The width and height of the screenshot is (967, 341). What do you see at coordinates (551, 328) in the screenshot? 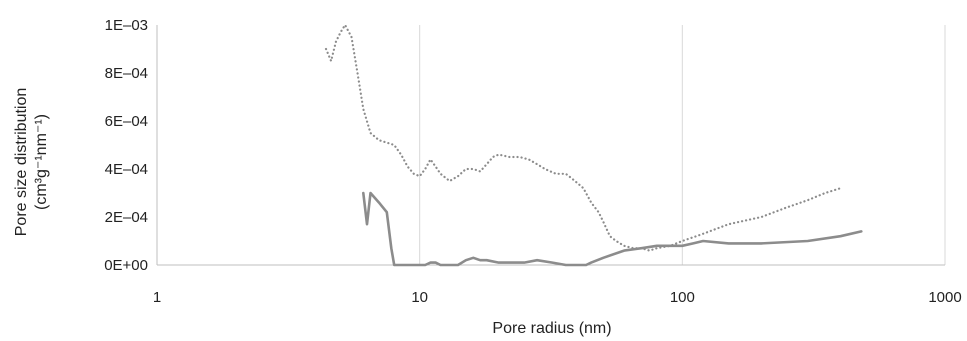
I see `x-axis-title: Pore radius (nm)` at bounding box center [551, 328].